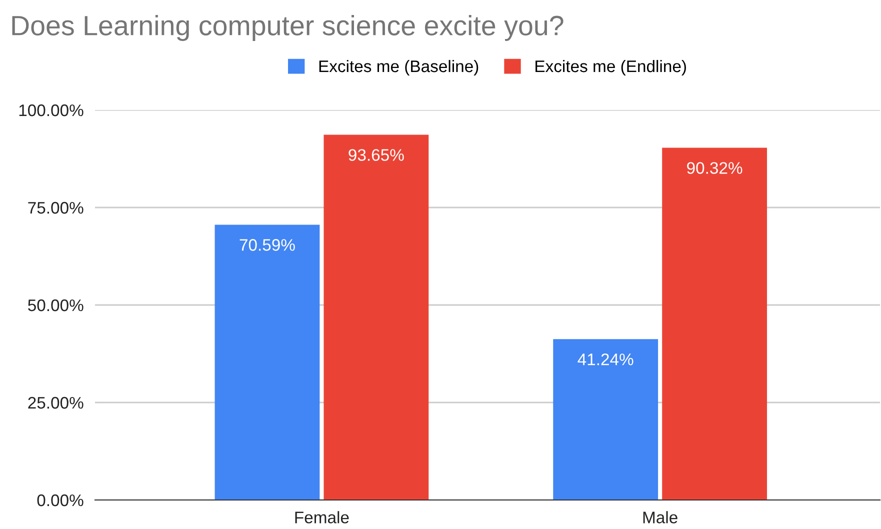  I want to click on x-tick-label: Male, so click(660, 517).